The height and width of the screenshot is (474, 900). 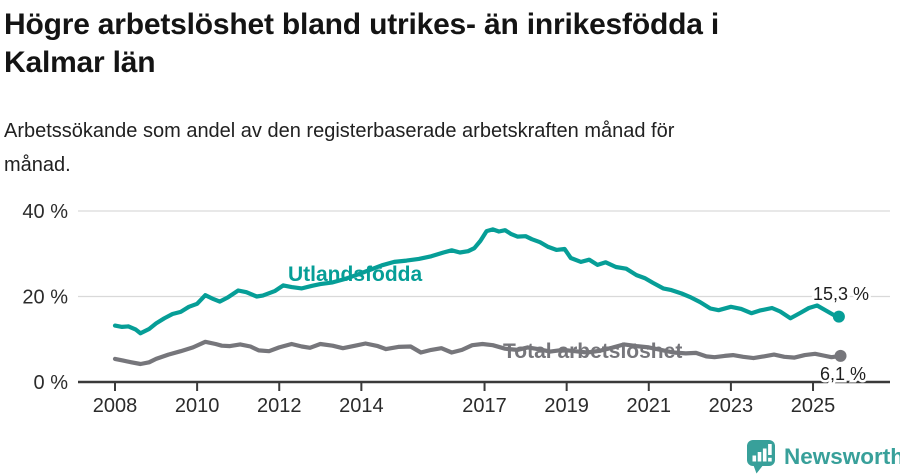 What do you see at coordinates (841, 294) in the screenshot?
I see `series-end-value-label: 15,3 %` at bounding box center [841, 294].